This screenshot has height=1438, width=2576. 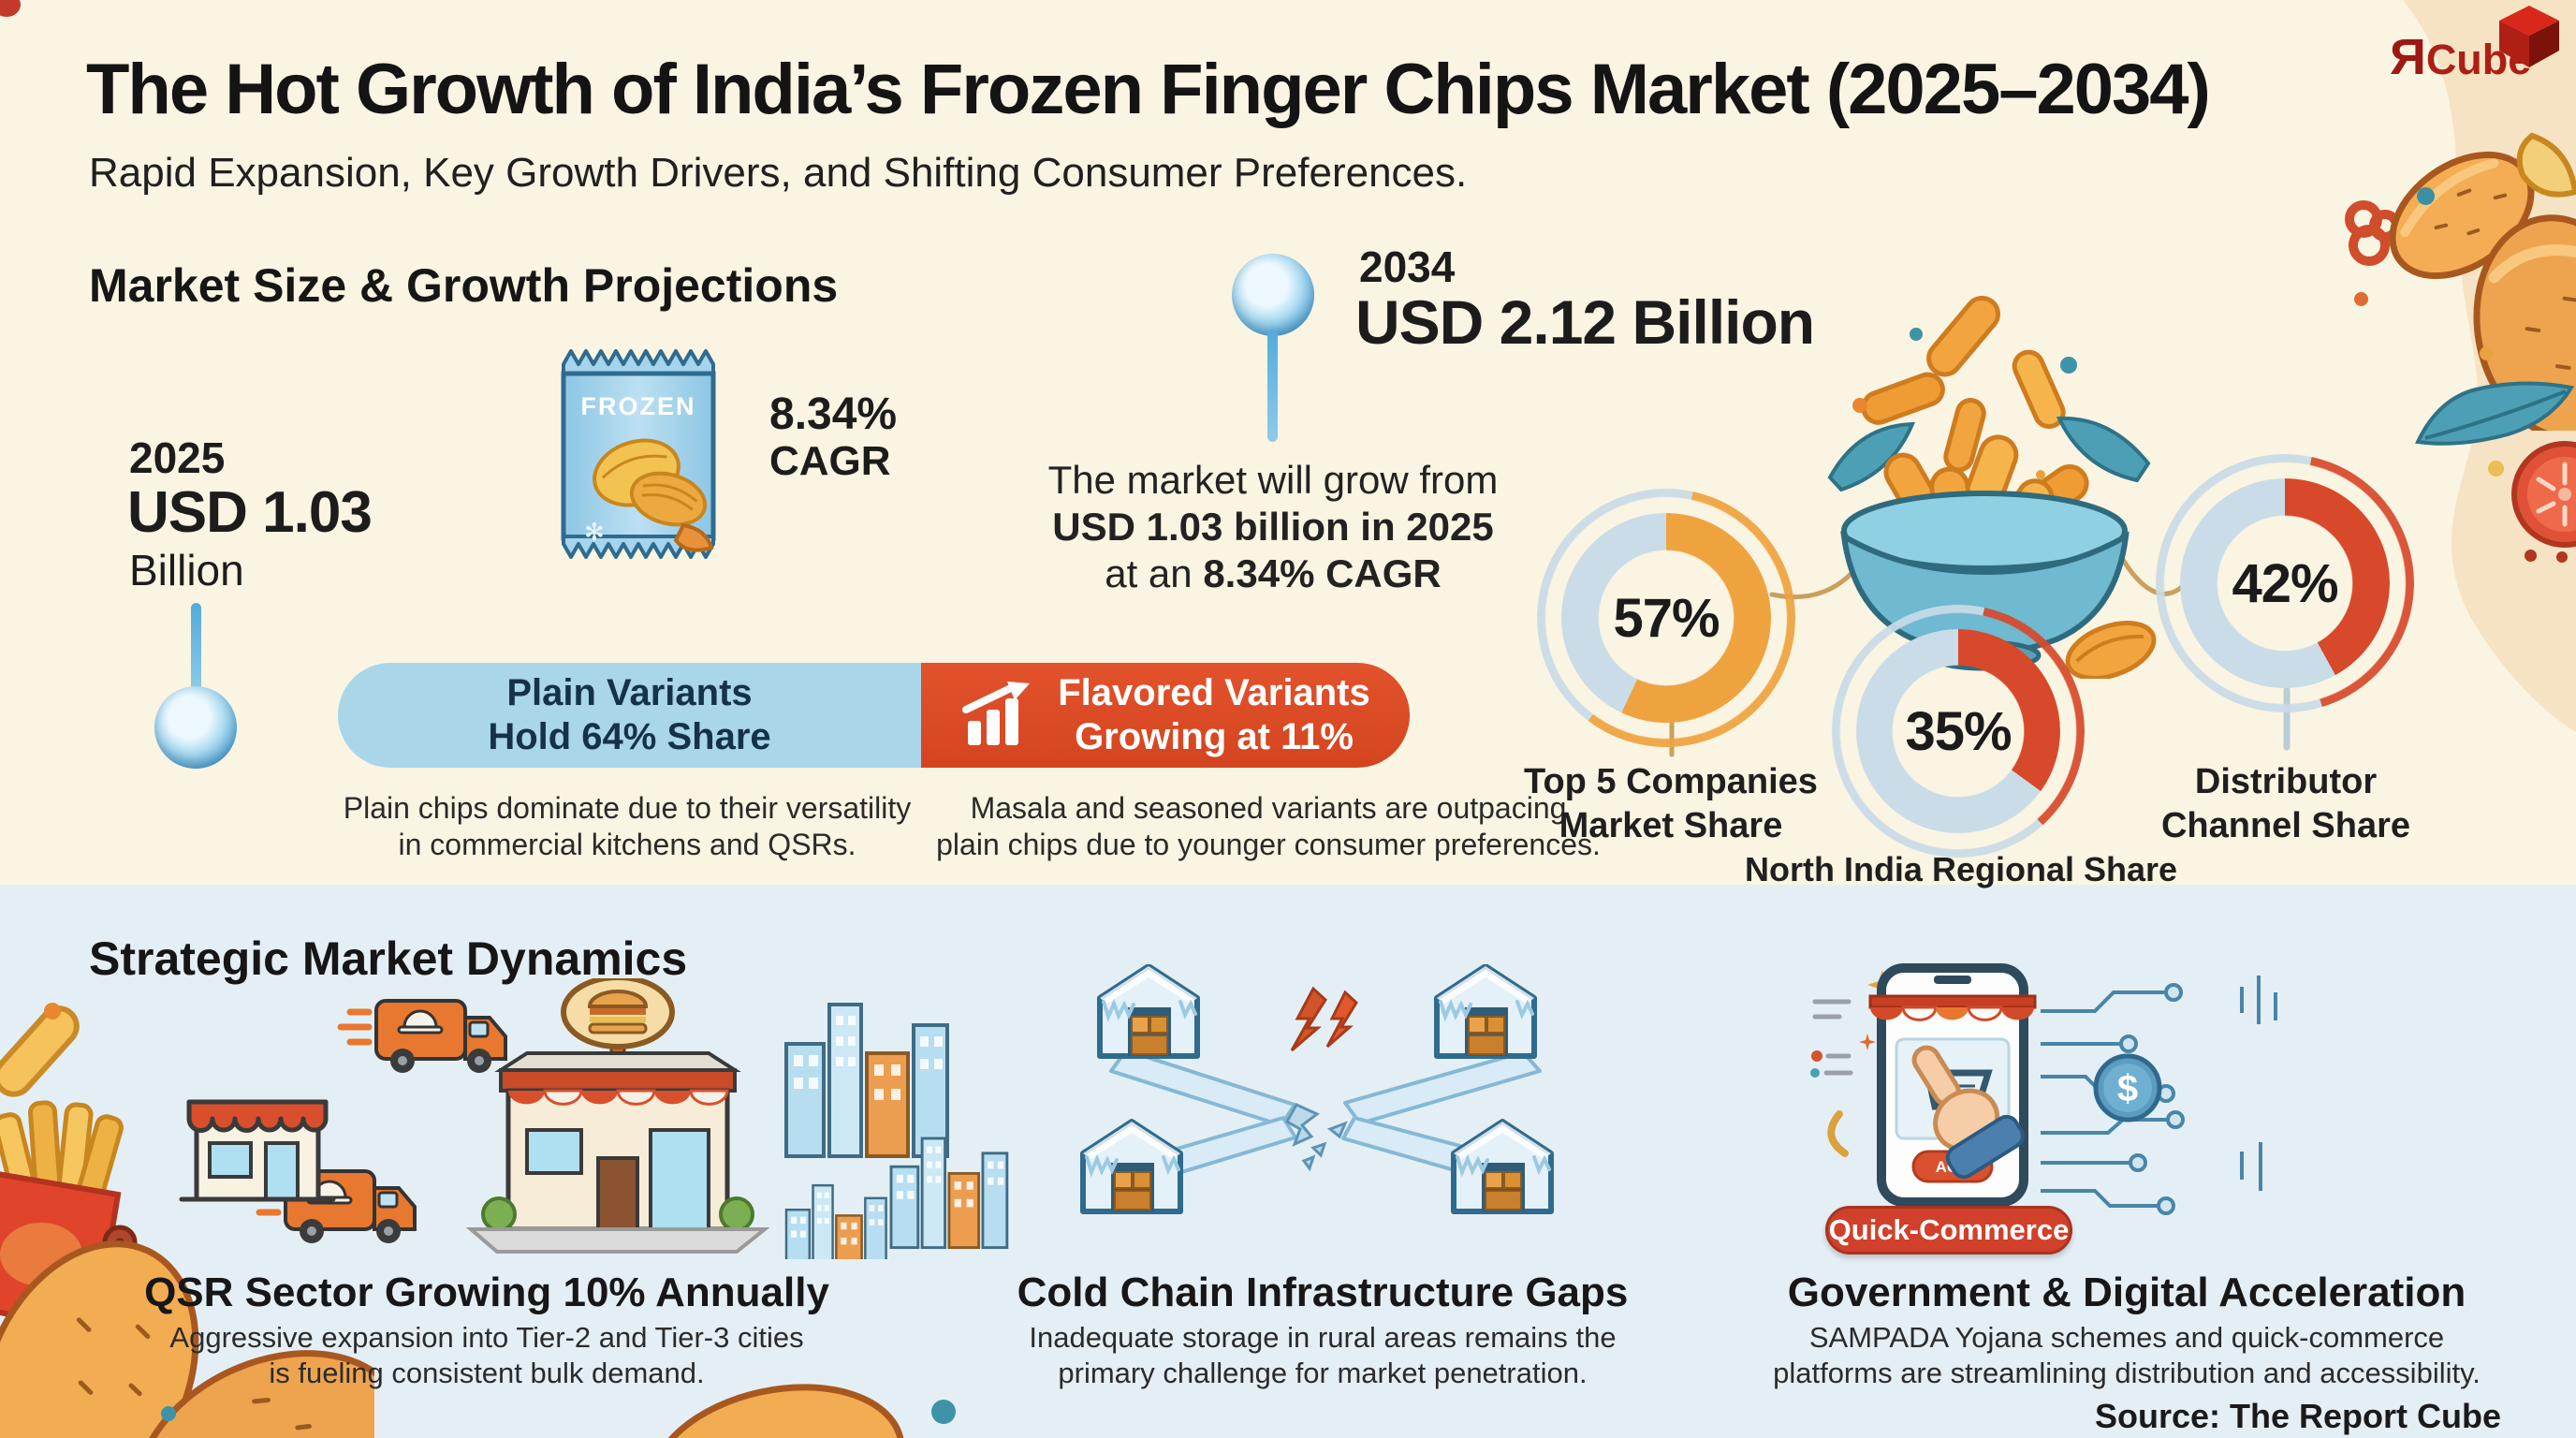 I want to click on plain-variants-bar: Plain Variants Hold 64% Share, so click(x=629, y=715).